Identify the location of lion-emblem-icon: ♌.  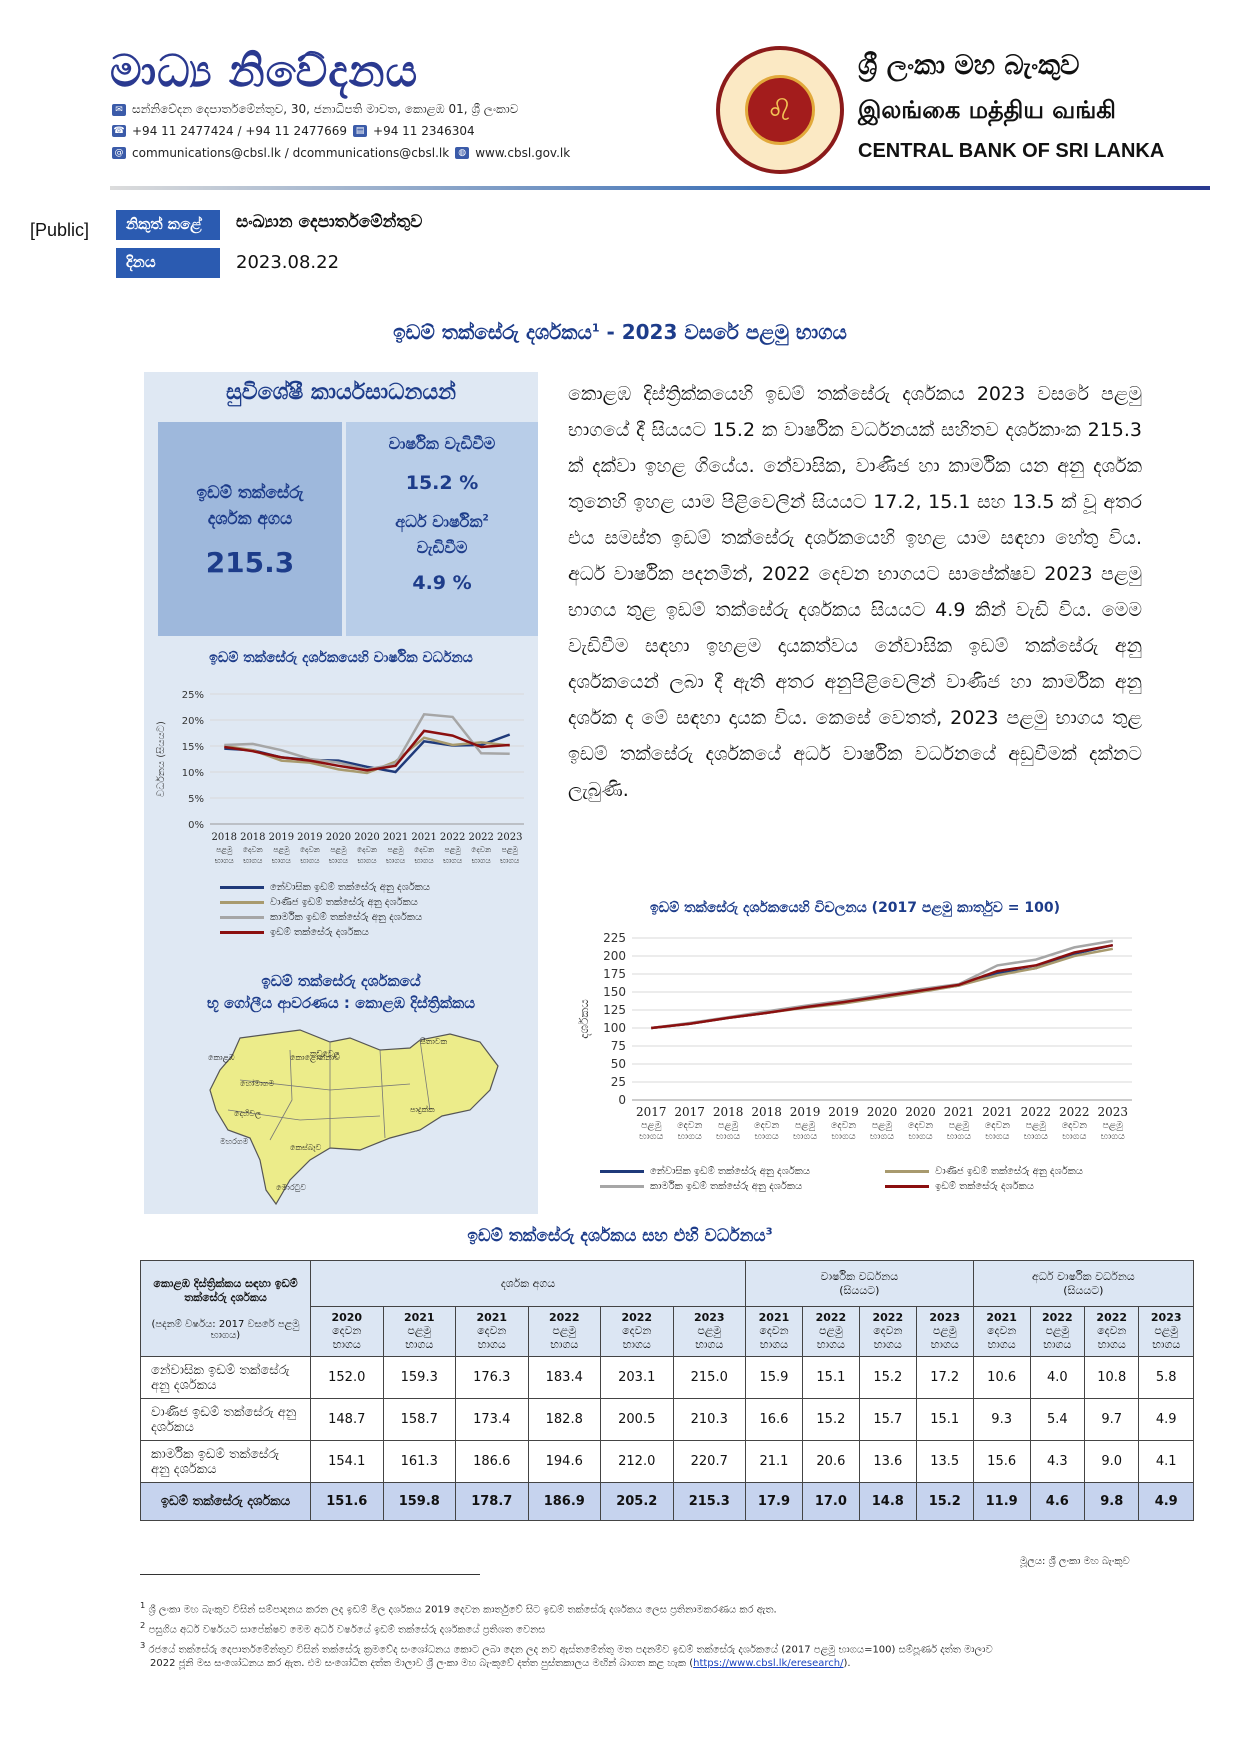
(780, 110).